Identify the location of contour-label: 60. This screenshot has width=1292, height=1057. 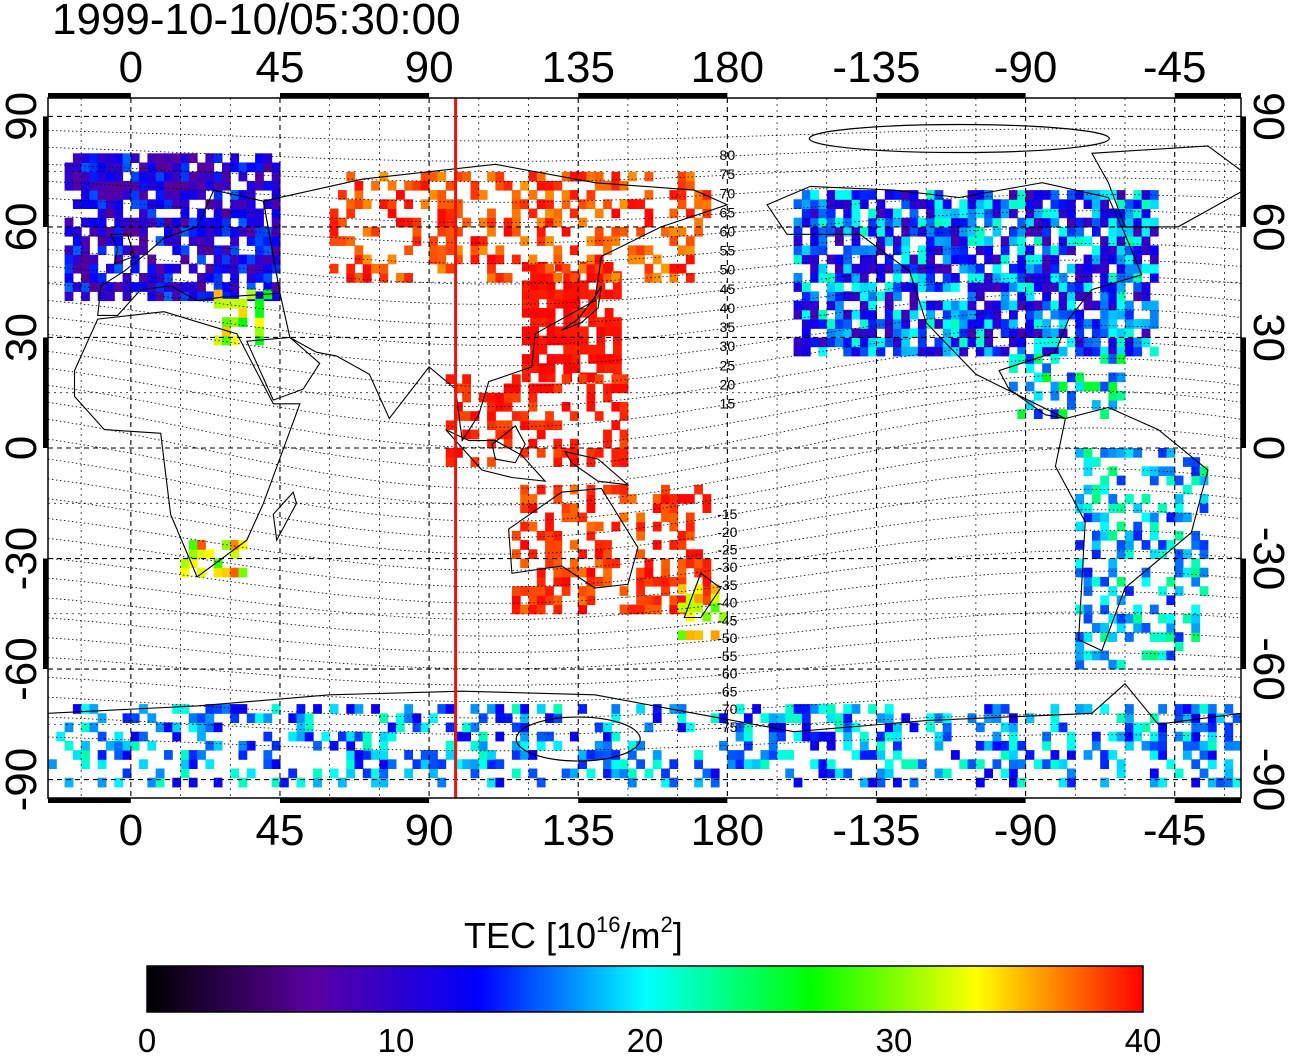
(728, 231).